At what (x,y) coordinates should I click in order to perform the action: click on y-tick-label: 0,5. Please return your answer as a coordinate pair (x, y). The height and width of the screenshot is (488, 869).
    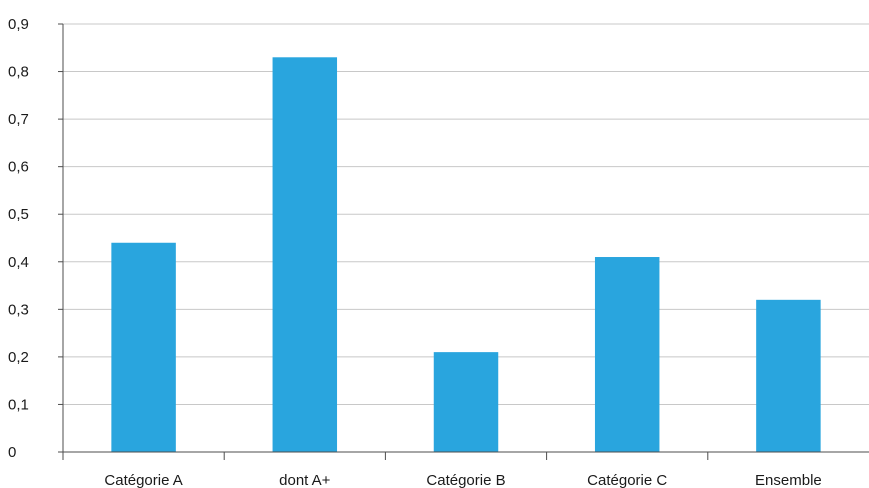
    Looking at the image, I should click on (18, 214).